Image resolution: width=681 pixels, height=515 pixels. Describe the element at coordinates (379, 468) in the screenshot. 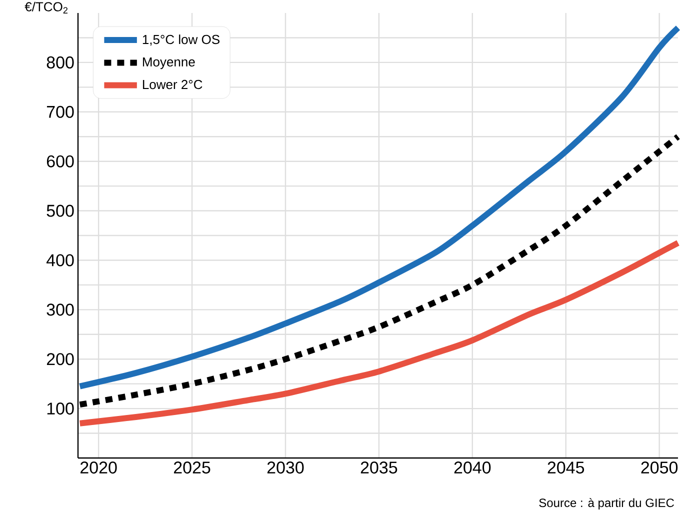

I see `x-tick-label: 2035` at that location.